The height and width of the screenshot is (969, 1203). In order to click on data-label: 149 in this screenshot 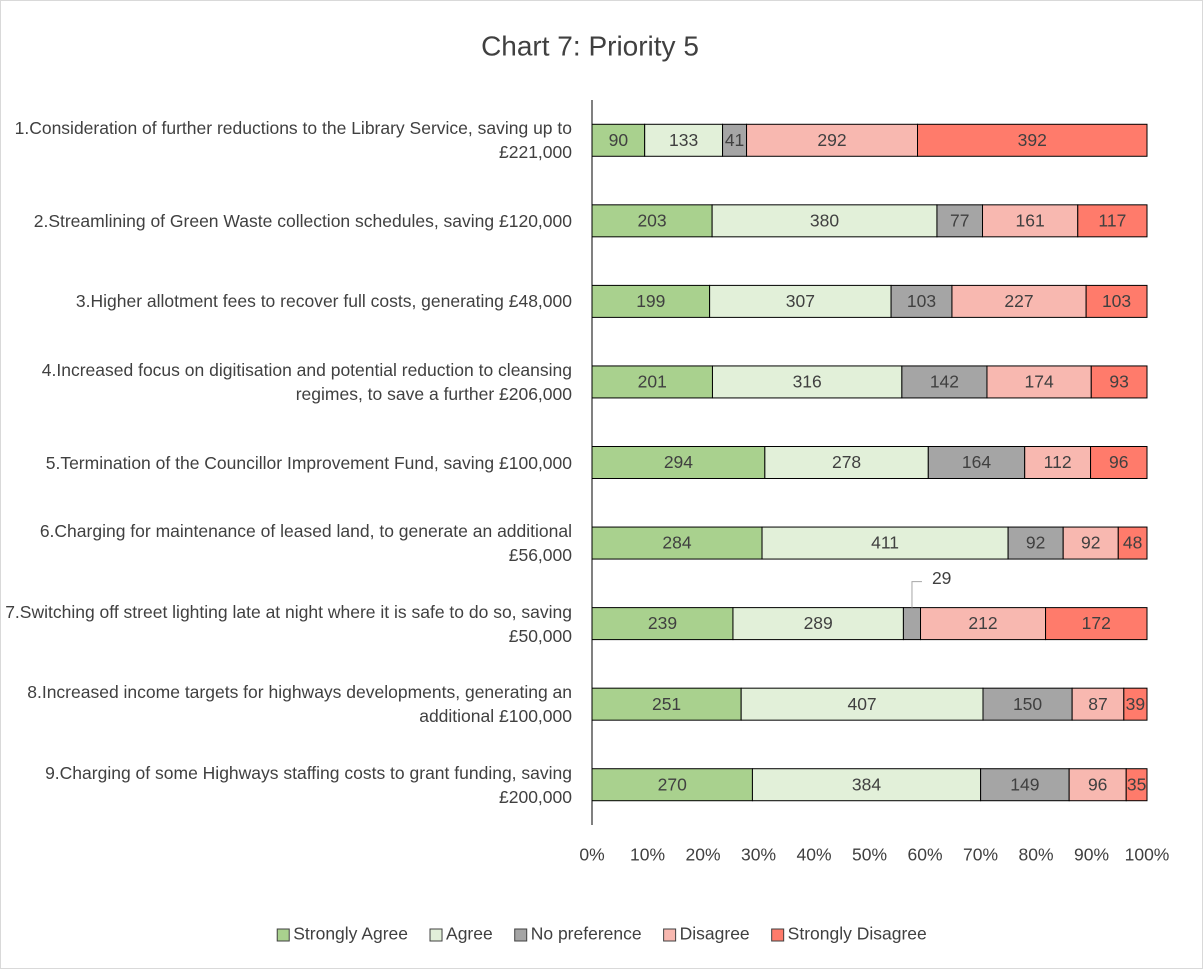, I will do `click(1024, 784)`.